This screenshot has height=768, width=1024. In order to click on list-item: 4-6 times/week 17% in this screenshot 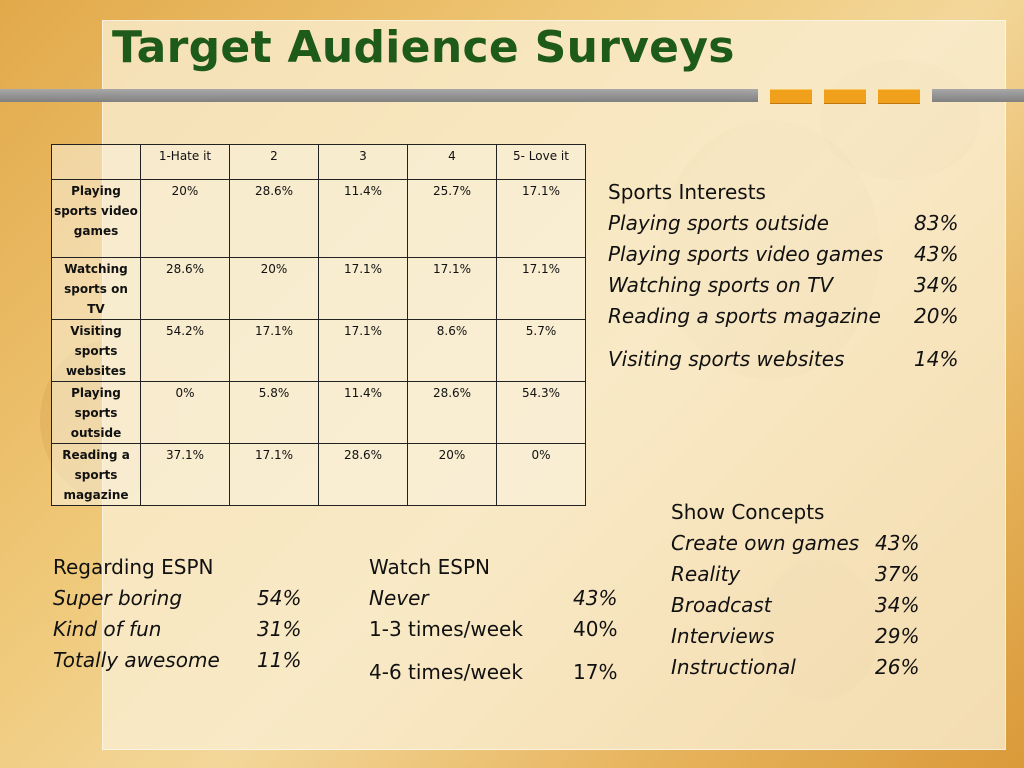, I will do `click(493, 672)`.